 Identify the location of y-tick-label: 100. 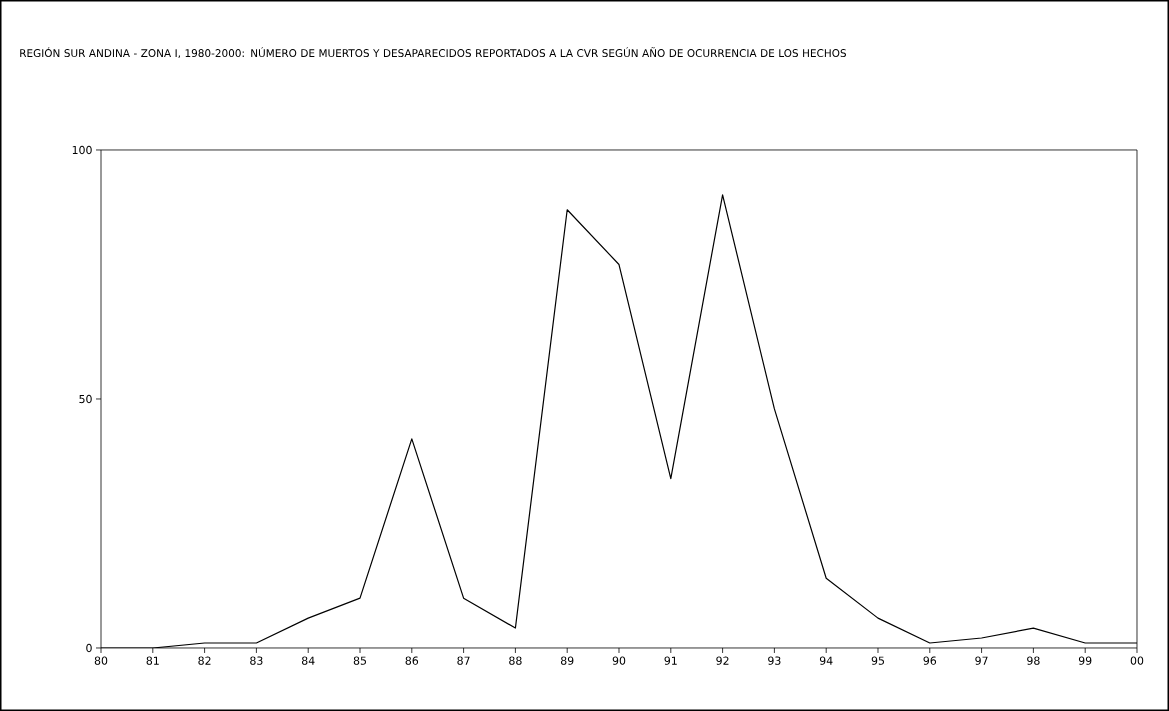
(82, 150).